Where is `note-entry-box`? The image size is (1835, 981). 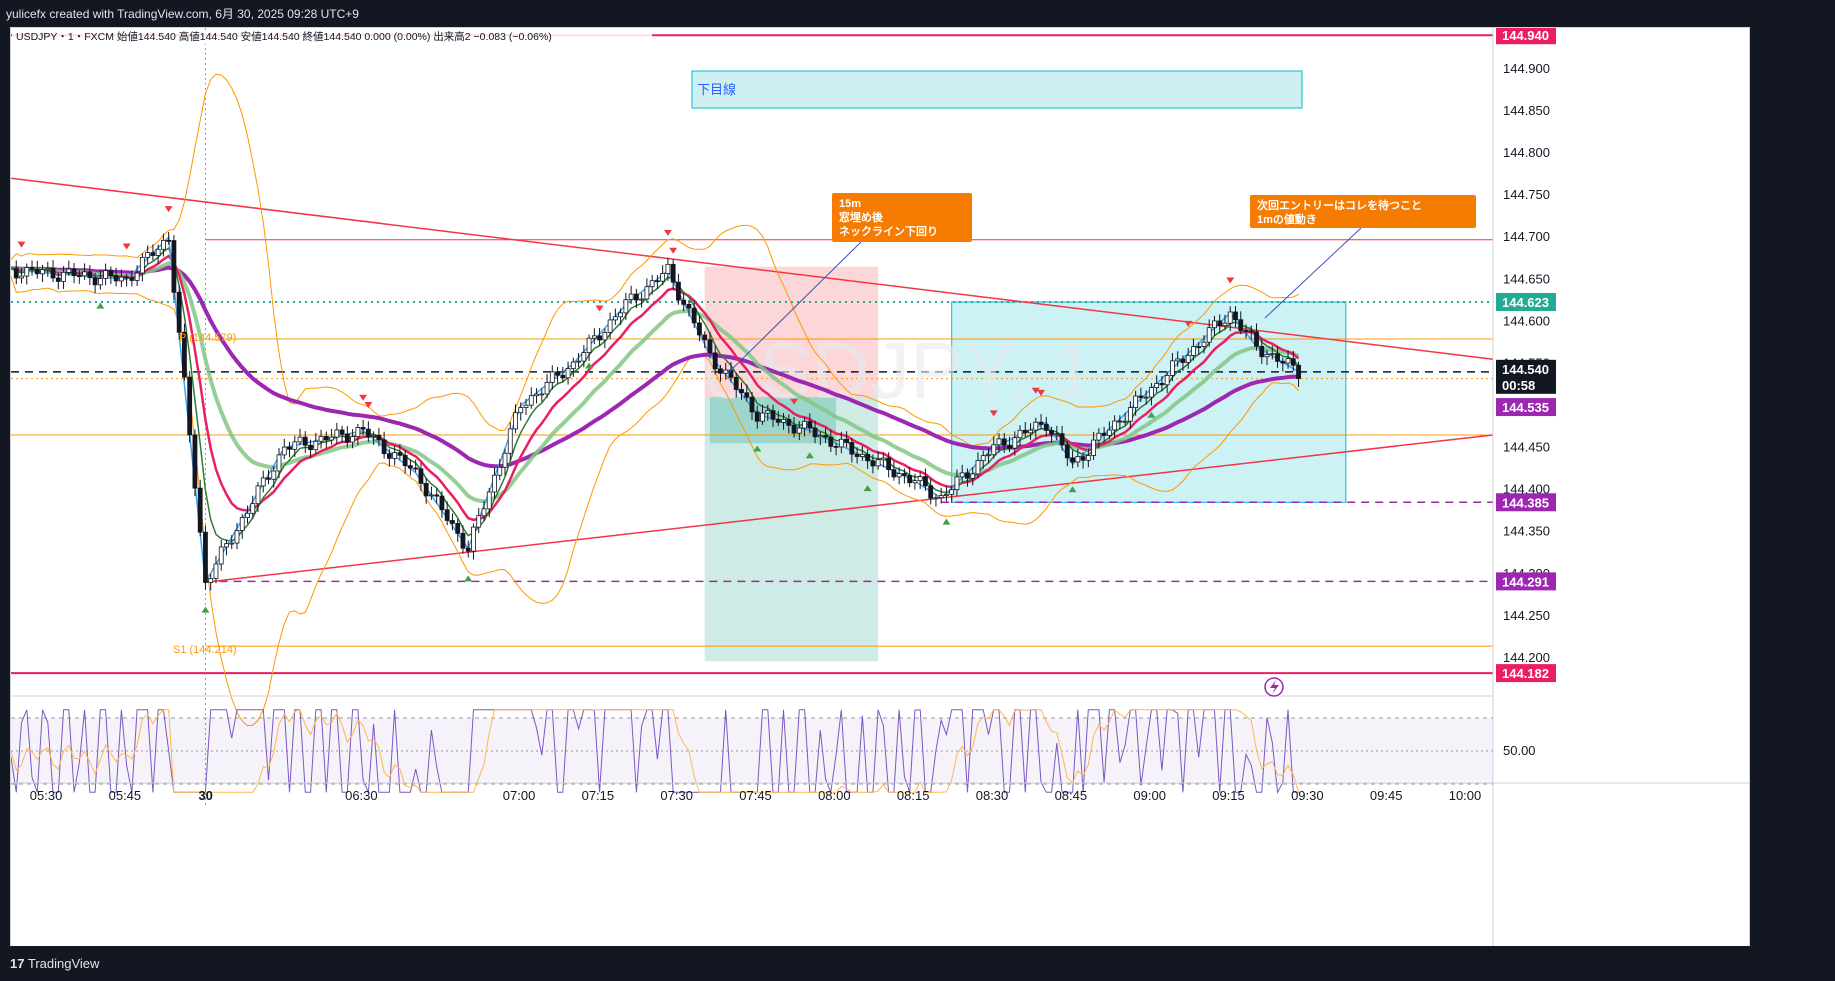 note-entry-box is located at coordinates (1363, 211).